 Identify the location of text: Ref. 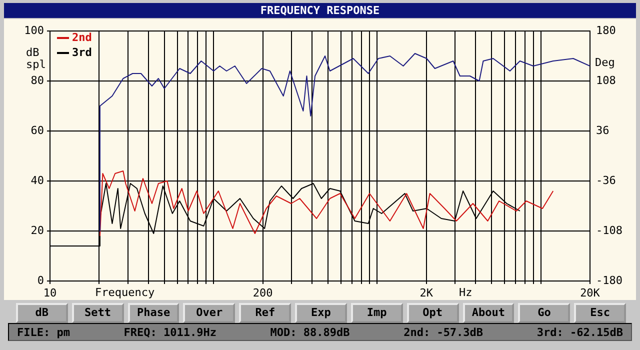
(265, 313).